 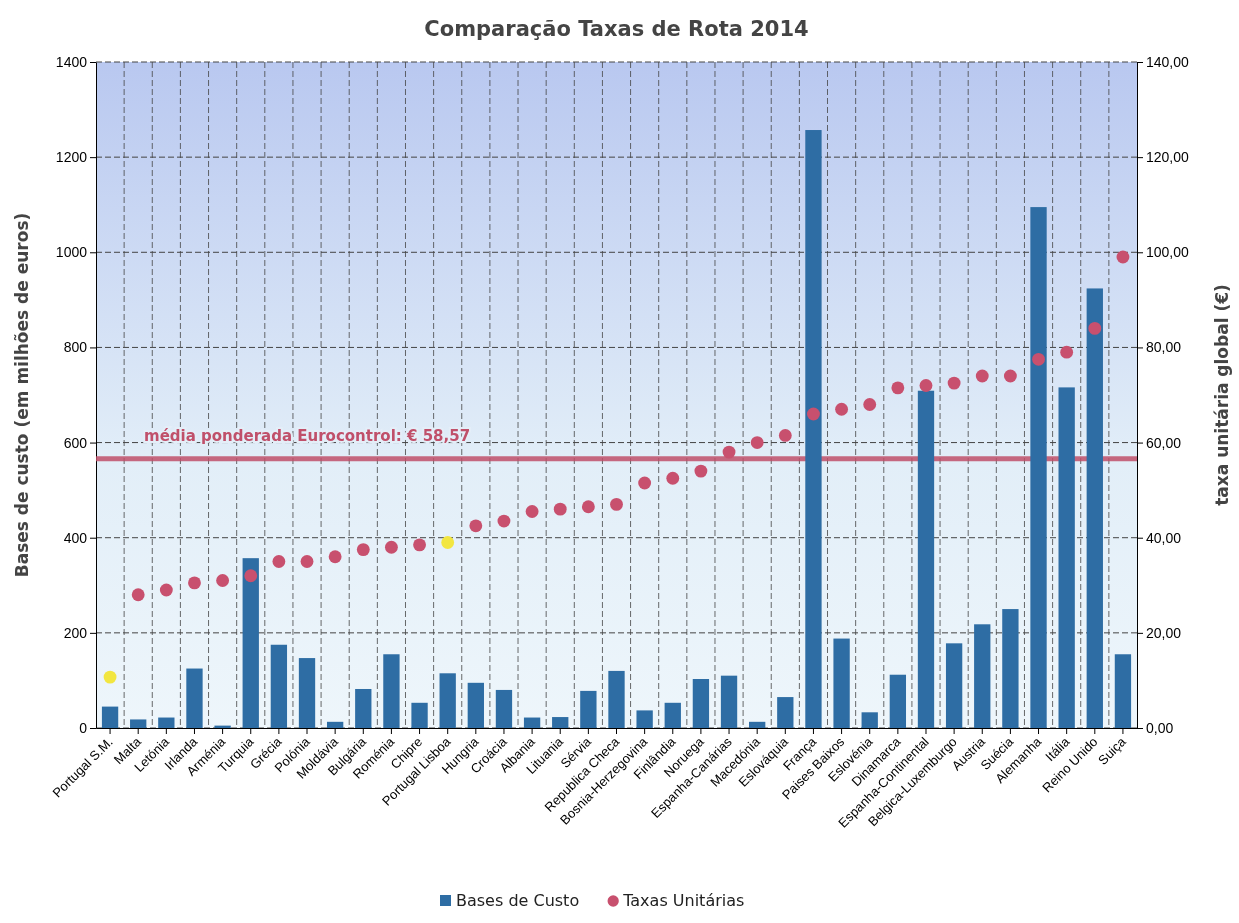 What do you see at coordinates (75, 537) in the screenshot?
I see `y-tick-label: 400` at bounding box center [75, 537].